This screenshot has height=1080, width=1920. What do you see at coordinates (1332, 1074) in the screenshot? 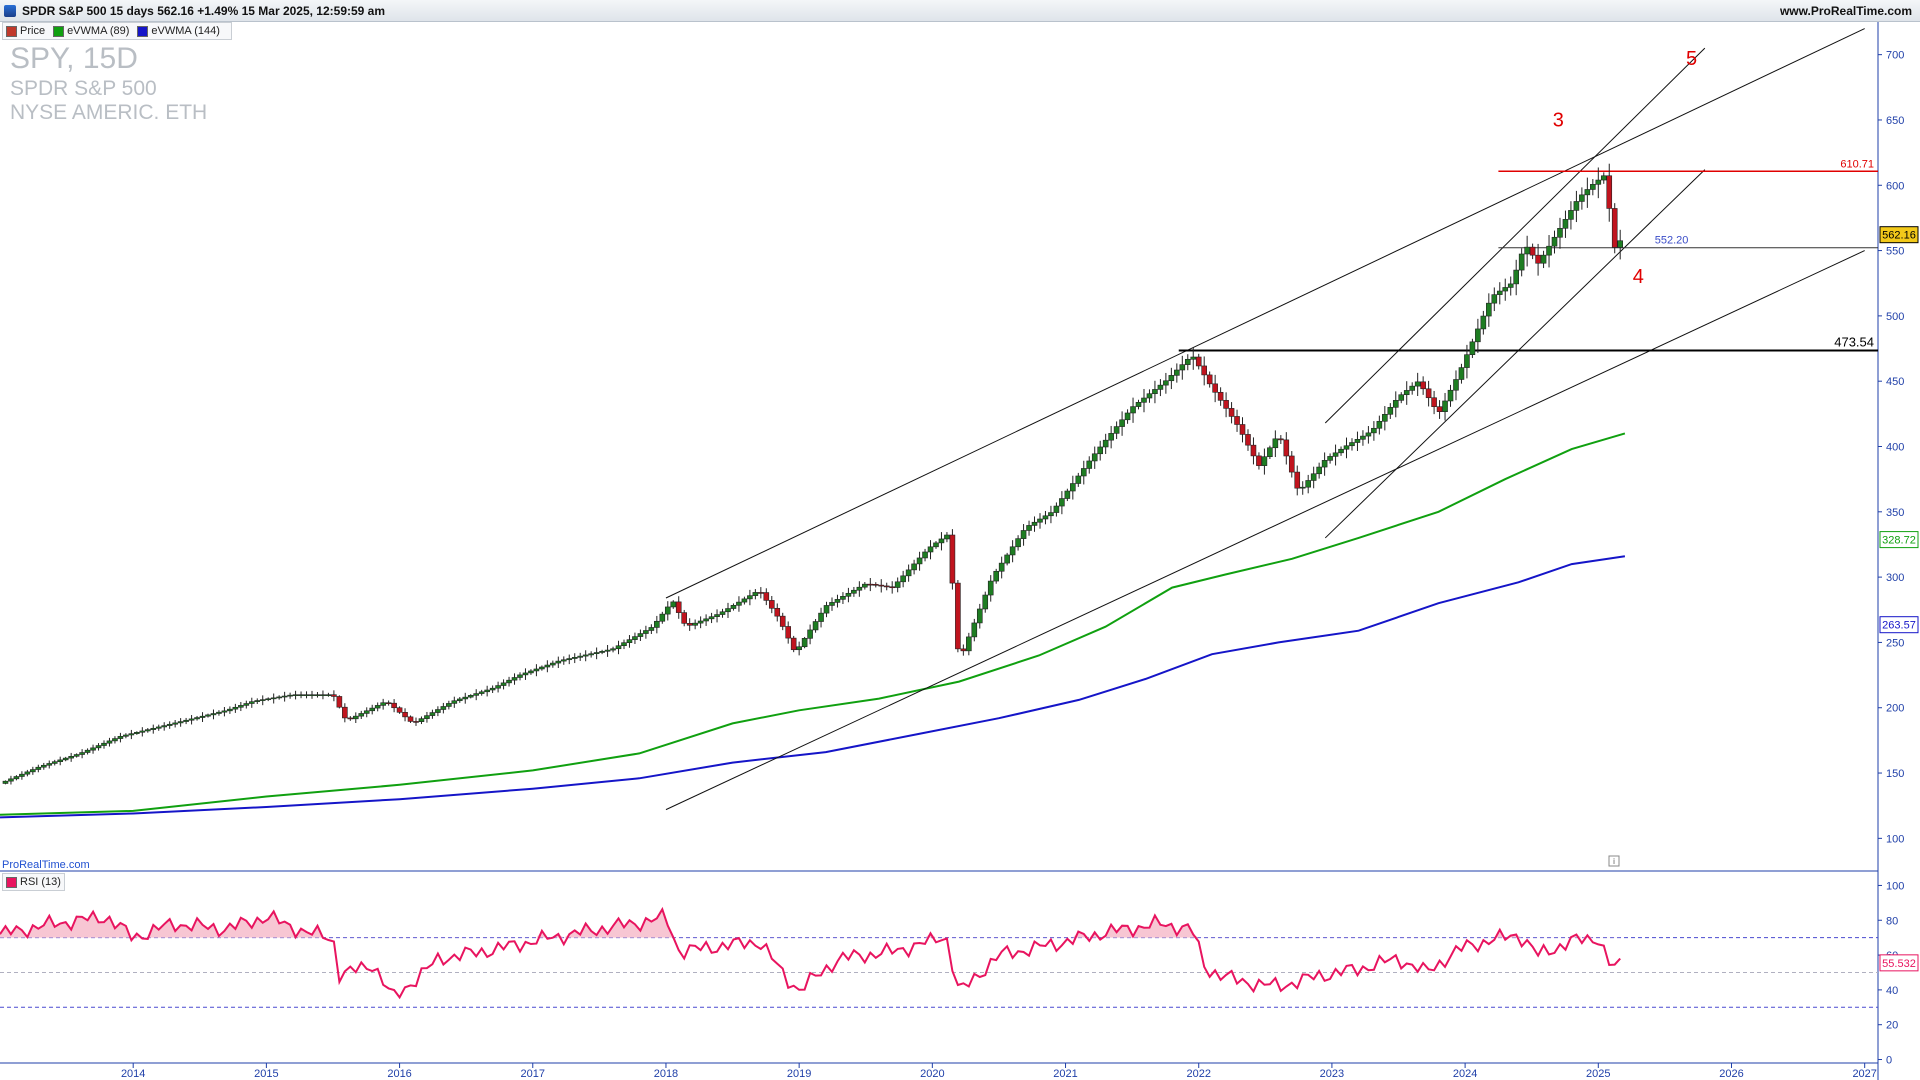
I see `time-tick-label: 2023` at bounding box center [1332, 1074].